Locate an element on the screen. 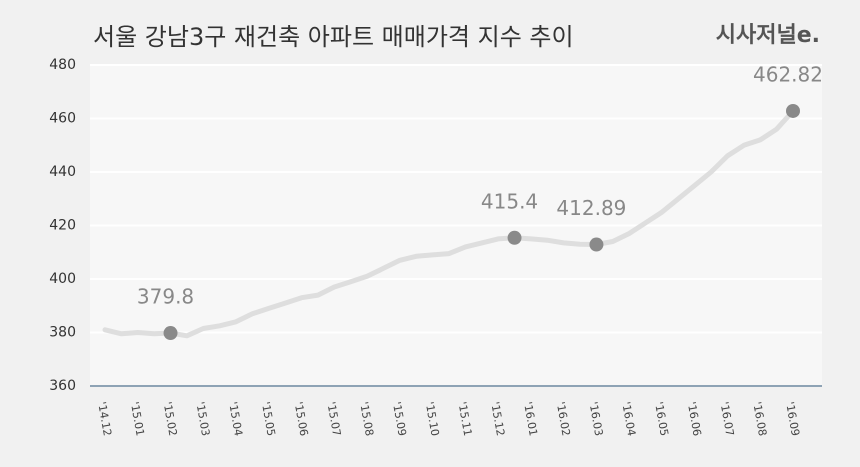 This screenshot has width=860, height=467. y-tick-label: 380 is located at coordinates (62, 333).